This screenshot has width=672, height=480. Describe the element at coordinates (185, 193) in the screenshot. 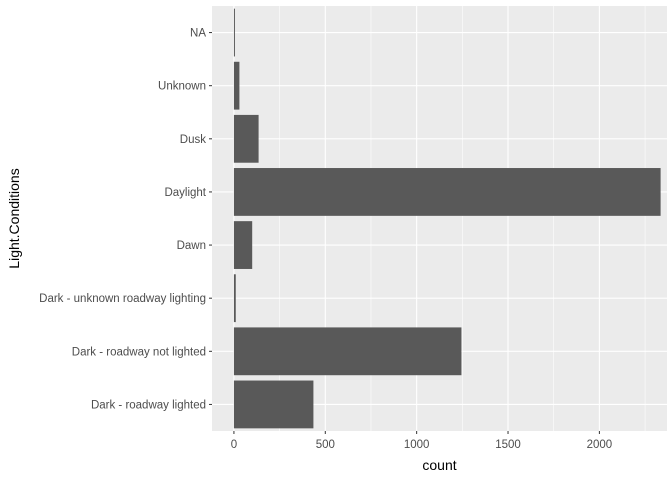

I see `y-tick-label: Daylight` at that location.